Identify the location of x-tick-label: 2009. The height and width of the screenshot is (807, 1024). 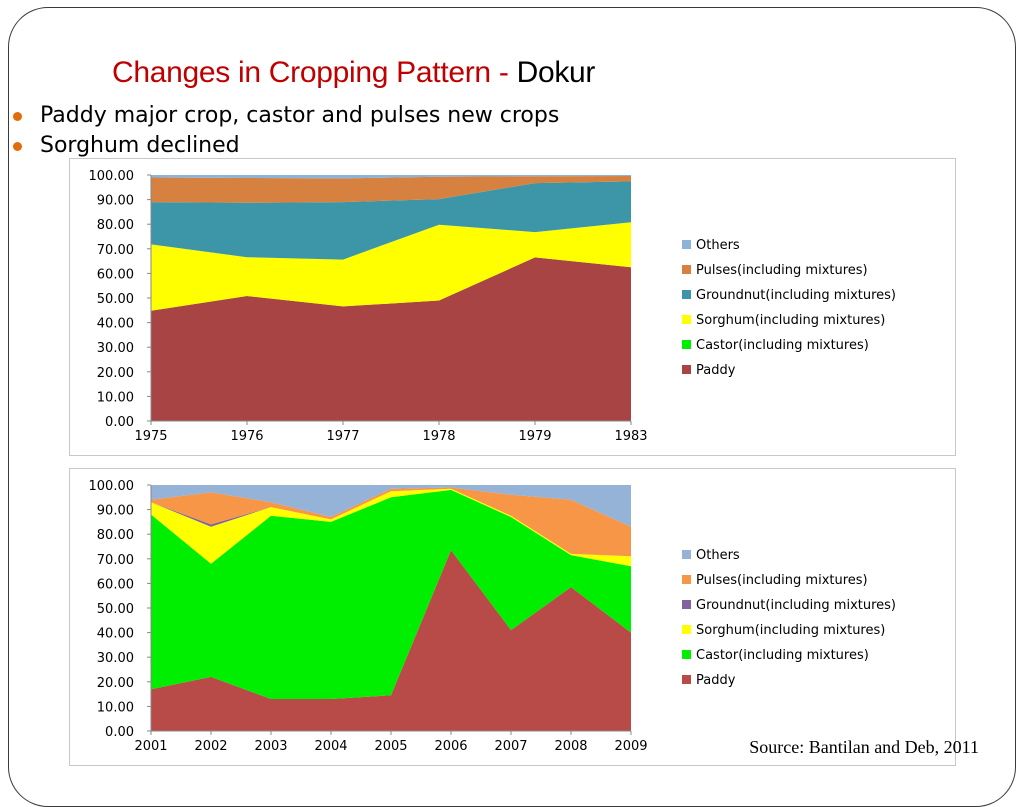
(630, 746).